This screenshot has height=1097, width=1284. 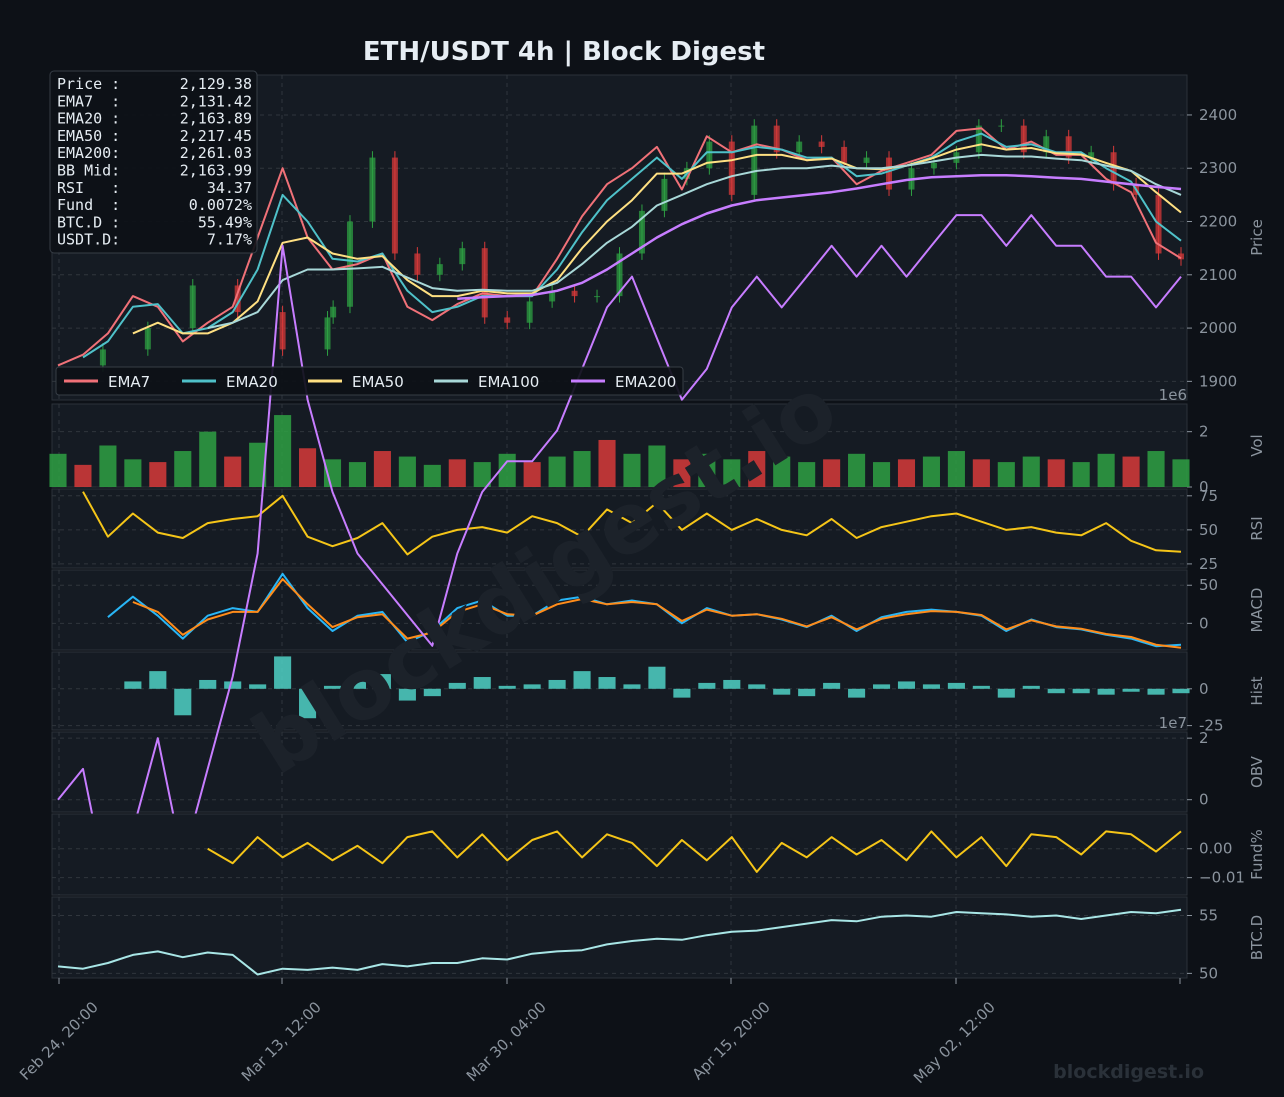 I want to click on info-value: 55.49%, so click(x=225, y=222).